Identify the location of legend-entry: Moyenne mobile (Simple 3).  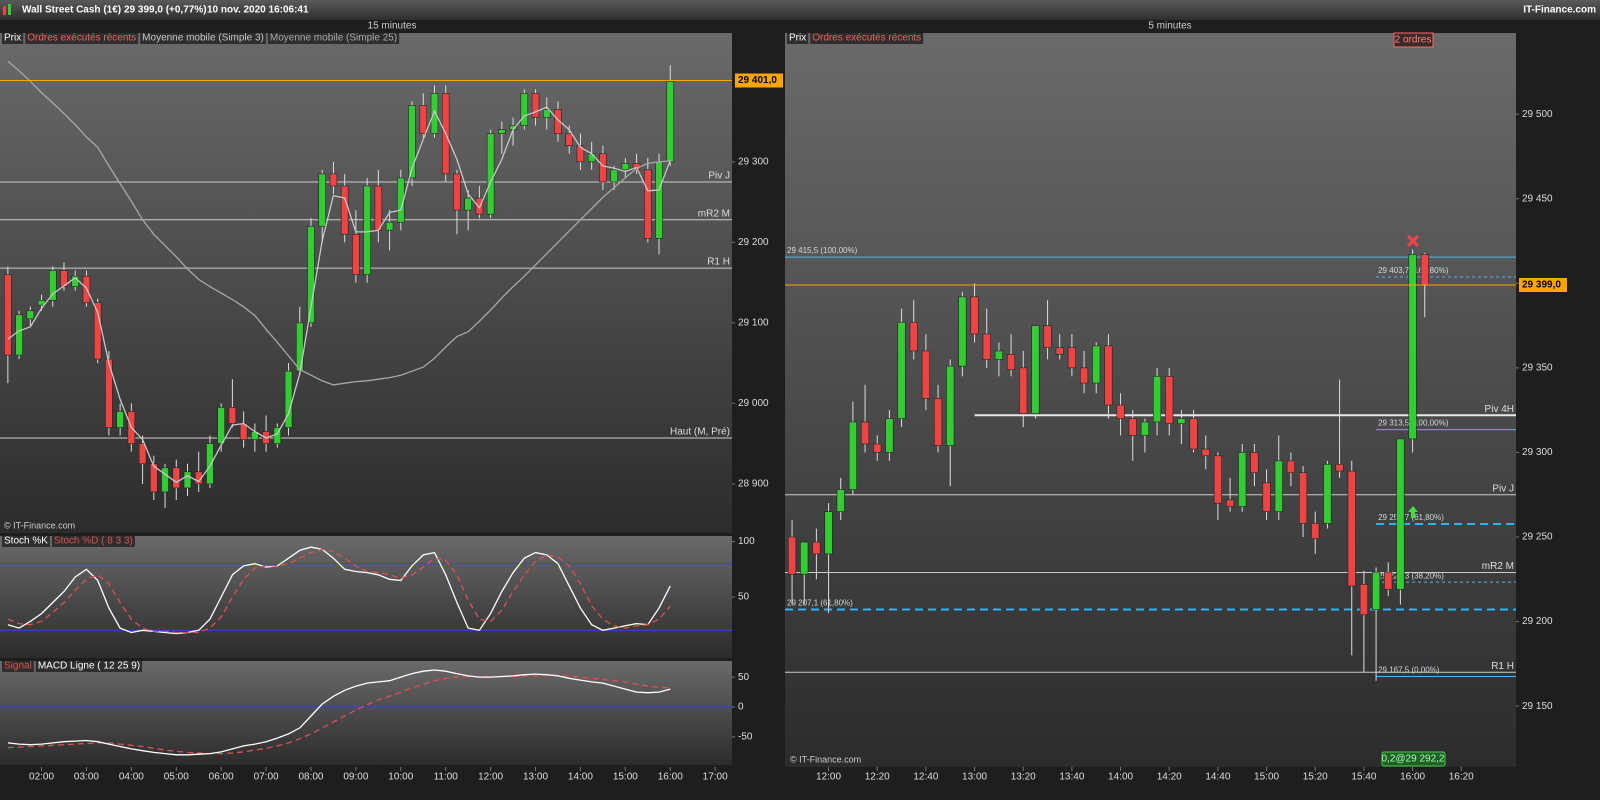
(203, 38).